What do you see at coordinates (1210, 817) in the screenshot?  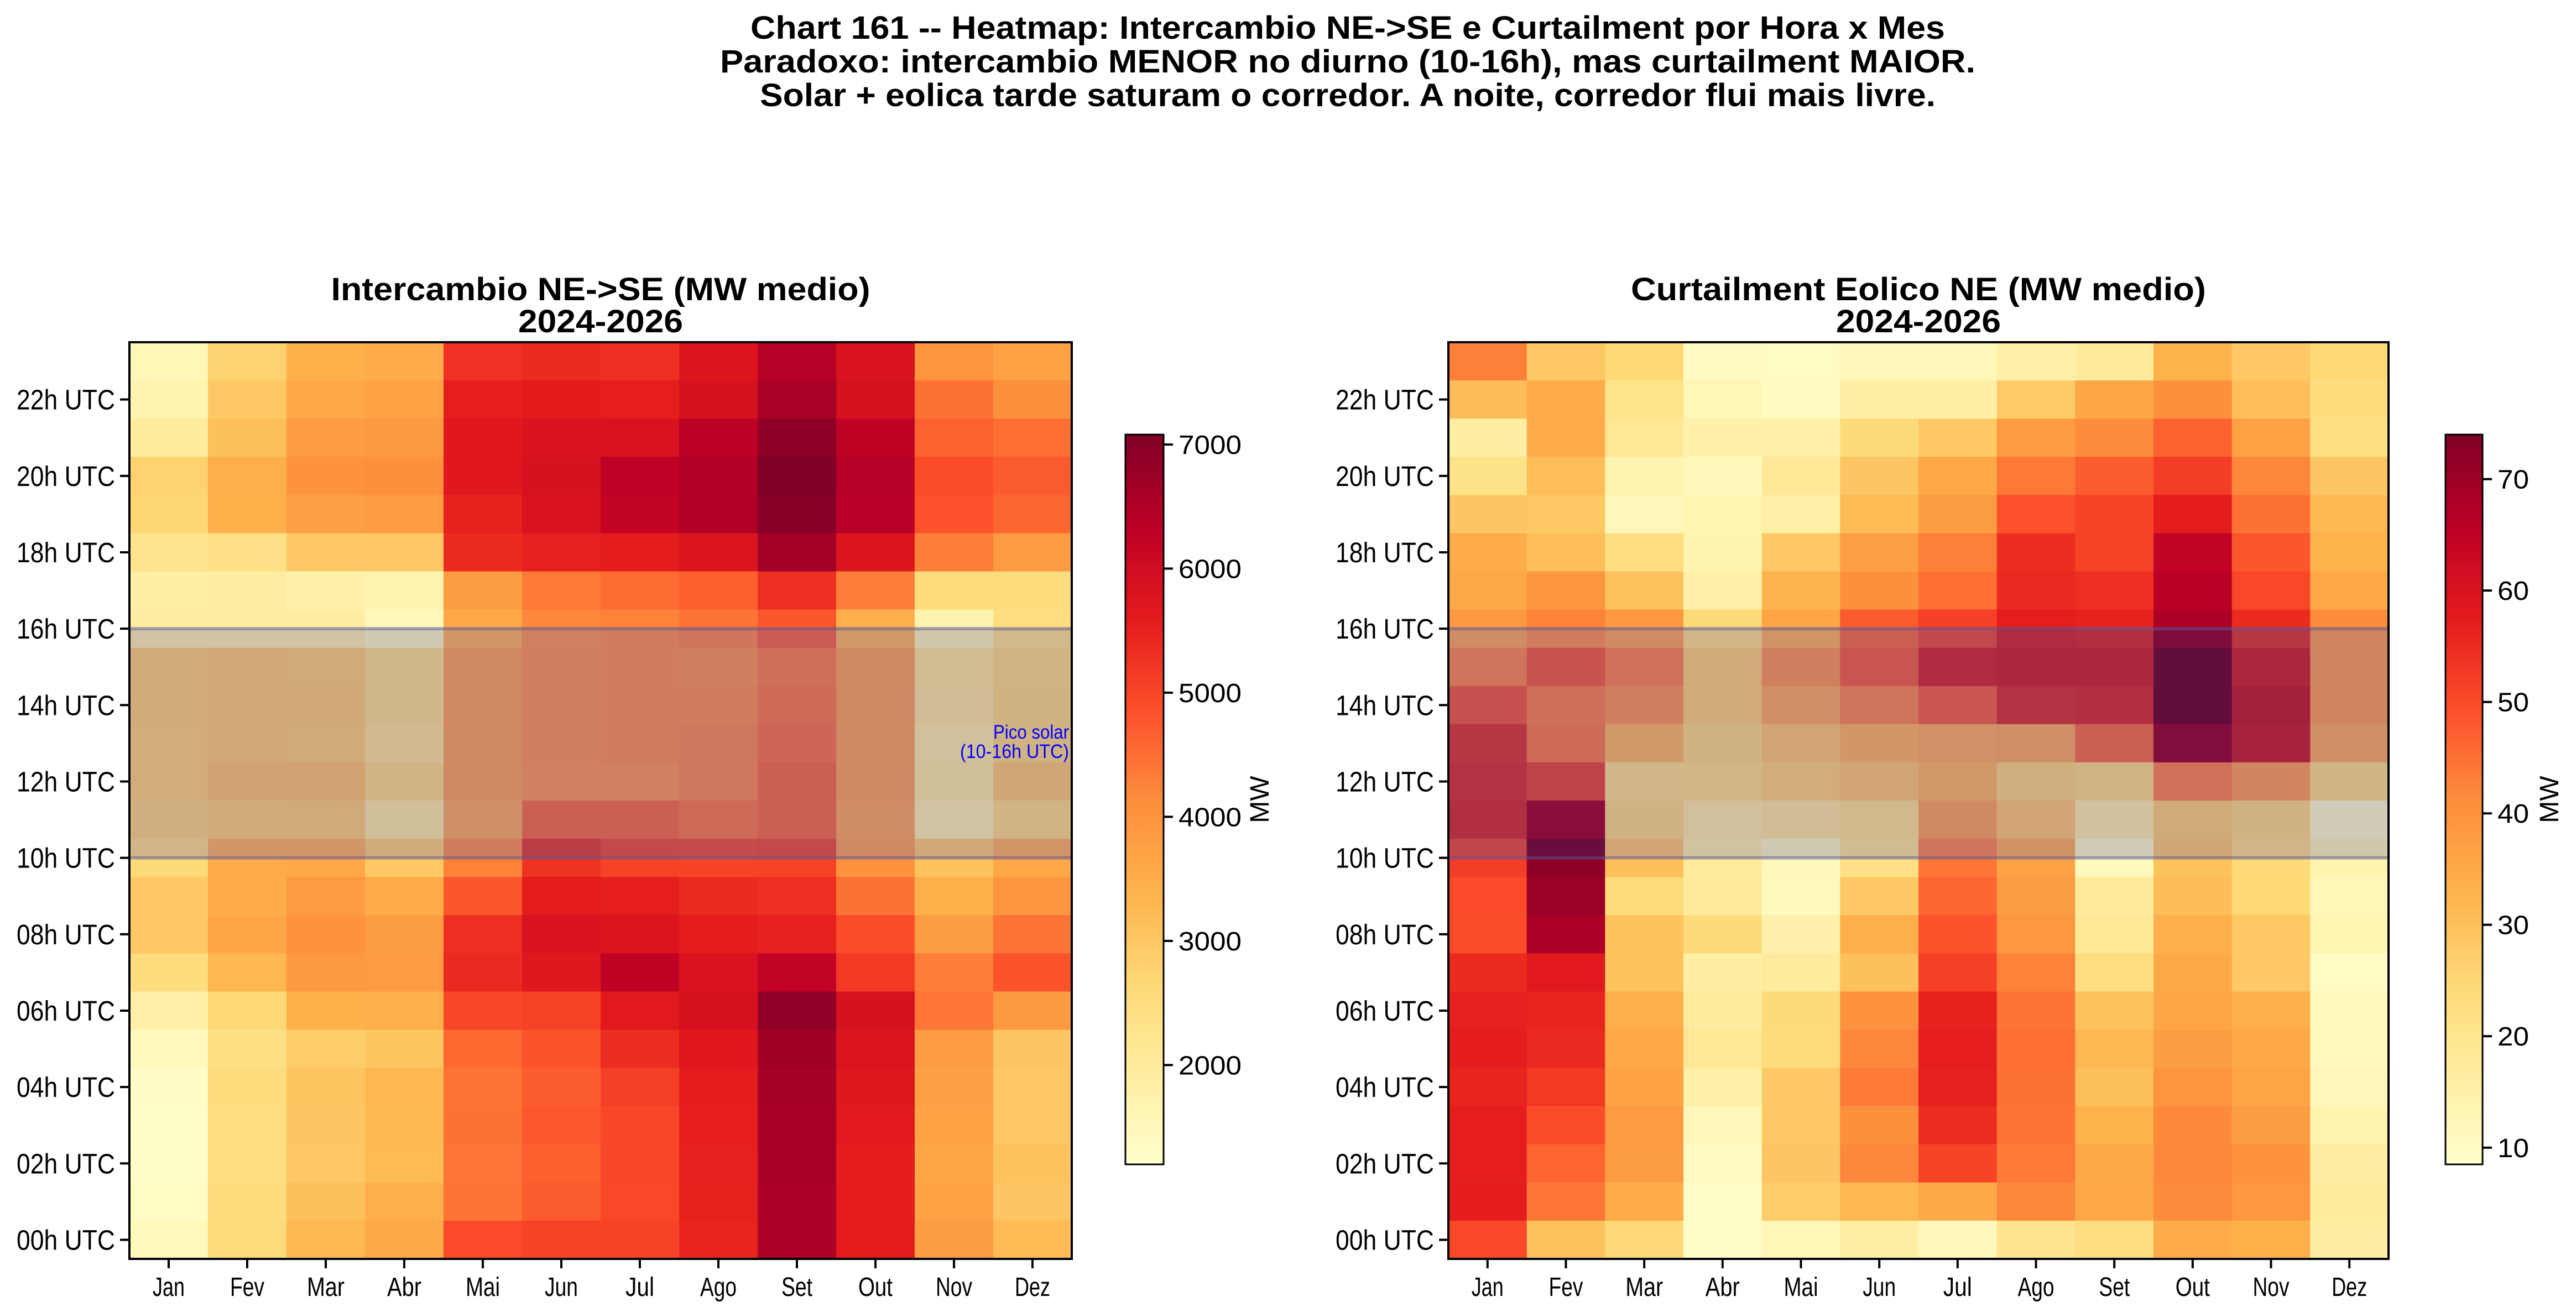 I see `svg-text: 4000` at bounding box center [1210, 817].